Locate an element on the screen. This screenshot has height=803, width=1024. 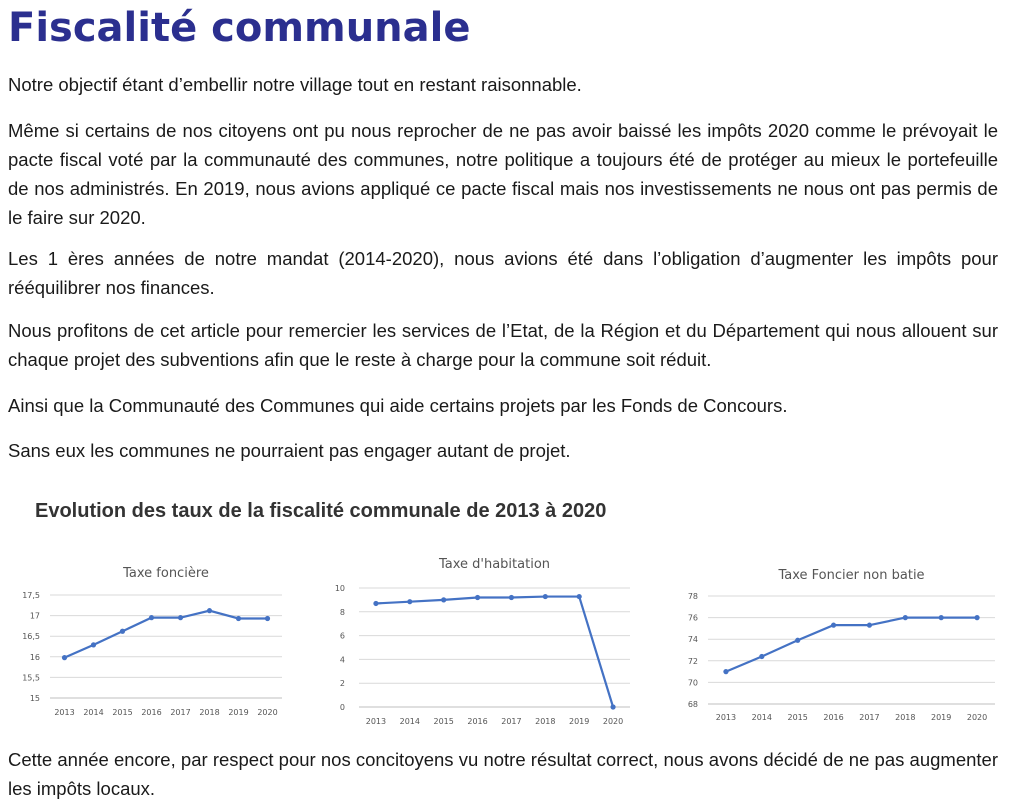
y-tick-label: 74 is located at coordinates (693, 639).